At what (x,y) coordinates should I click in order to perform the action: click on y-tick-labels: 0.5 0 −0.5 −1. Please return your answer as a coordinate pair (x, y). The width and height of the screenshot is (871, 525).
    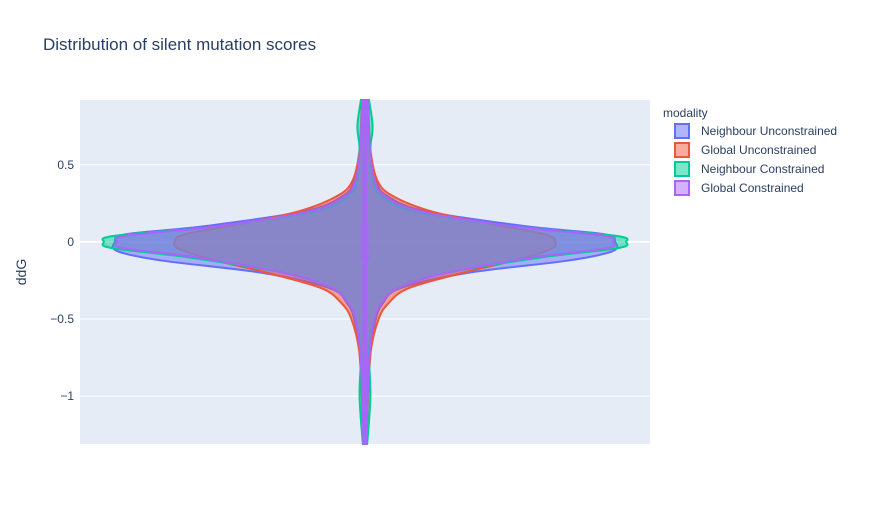
    Looking at the image, I should click on (62, 280).